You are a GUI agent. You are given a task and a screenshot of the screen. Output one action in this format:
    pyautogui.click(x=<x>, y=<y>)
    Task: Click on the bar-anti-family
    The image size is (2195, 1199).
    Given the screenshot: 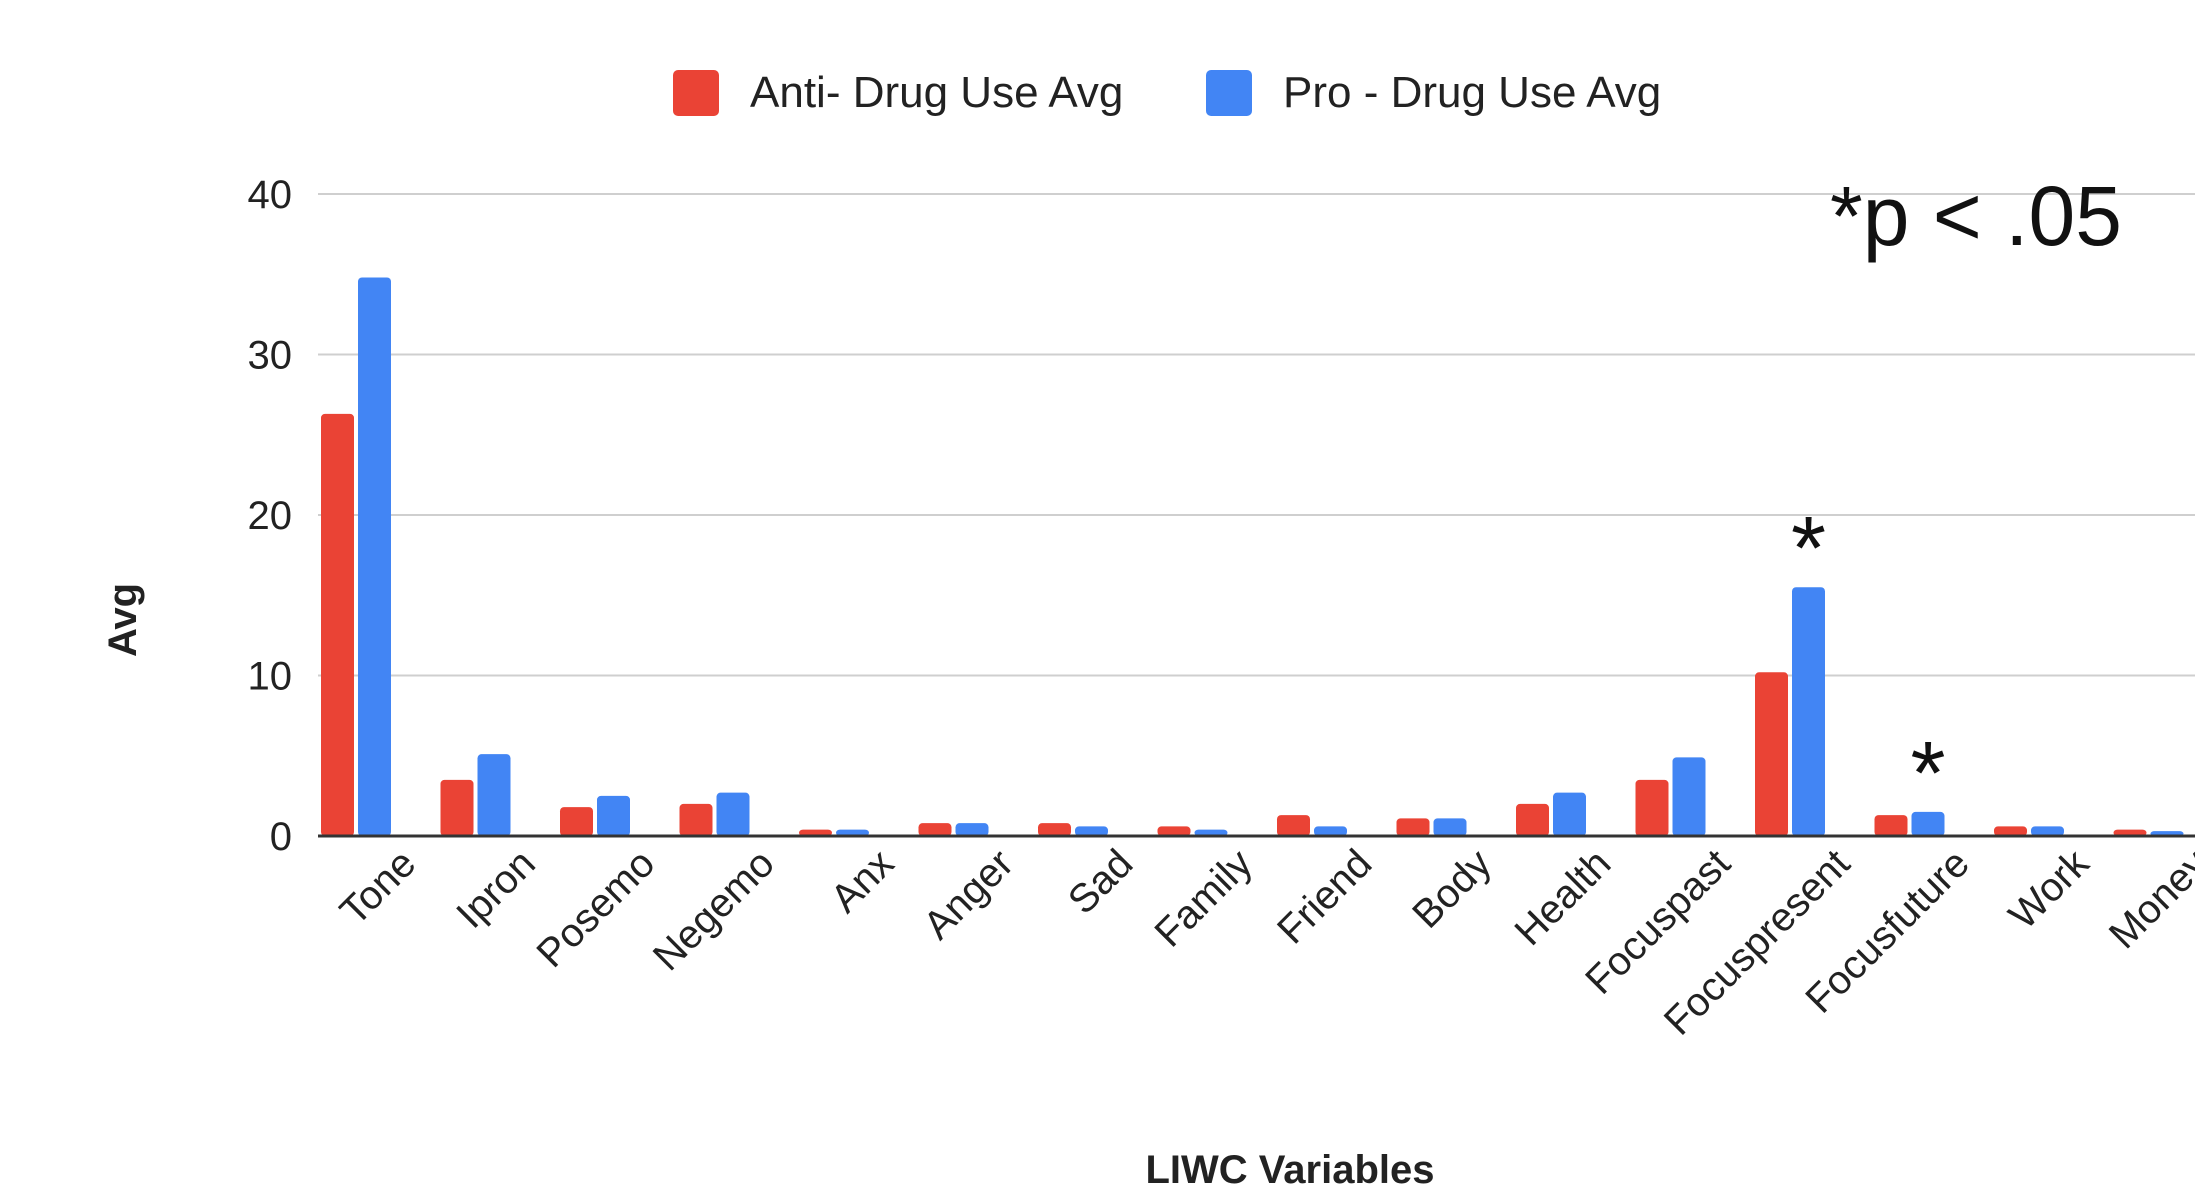 What is the action you would take?
    pyautogui.click(x=1174, y=831)
    